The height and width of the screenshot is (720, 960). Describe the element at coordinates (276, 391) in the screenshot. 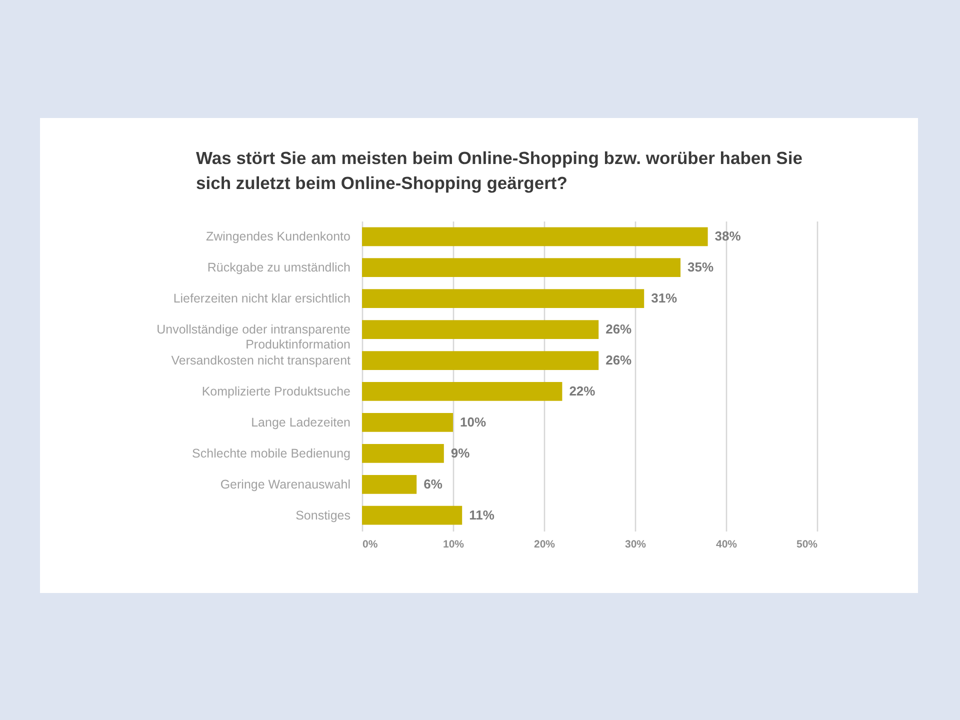

I see `y-tick-label: Komplizierte Produktsuche` at that location.